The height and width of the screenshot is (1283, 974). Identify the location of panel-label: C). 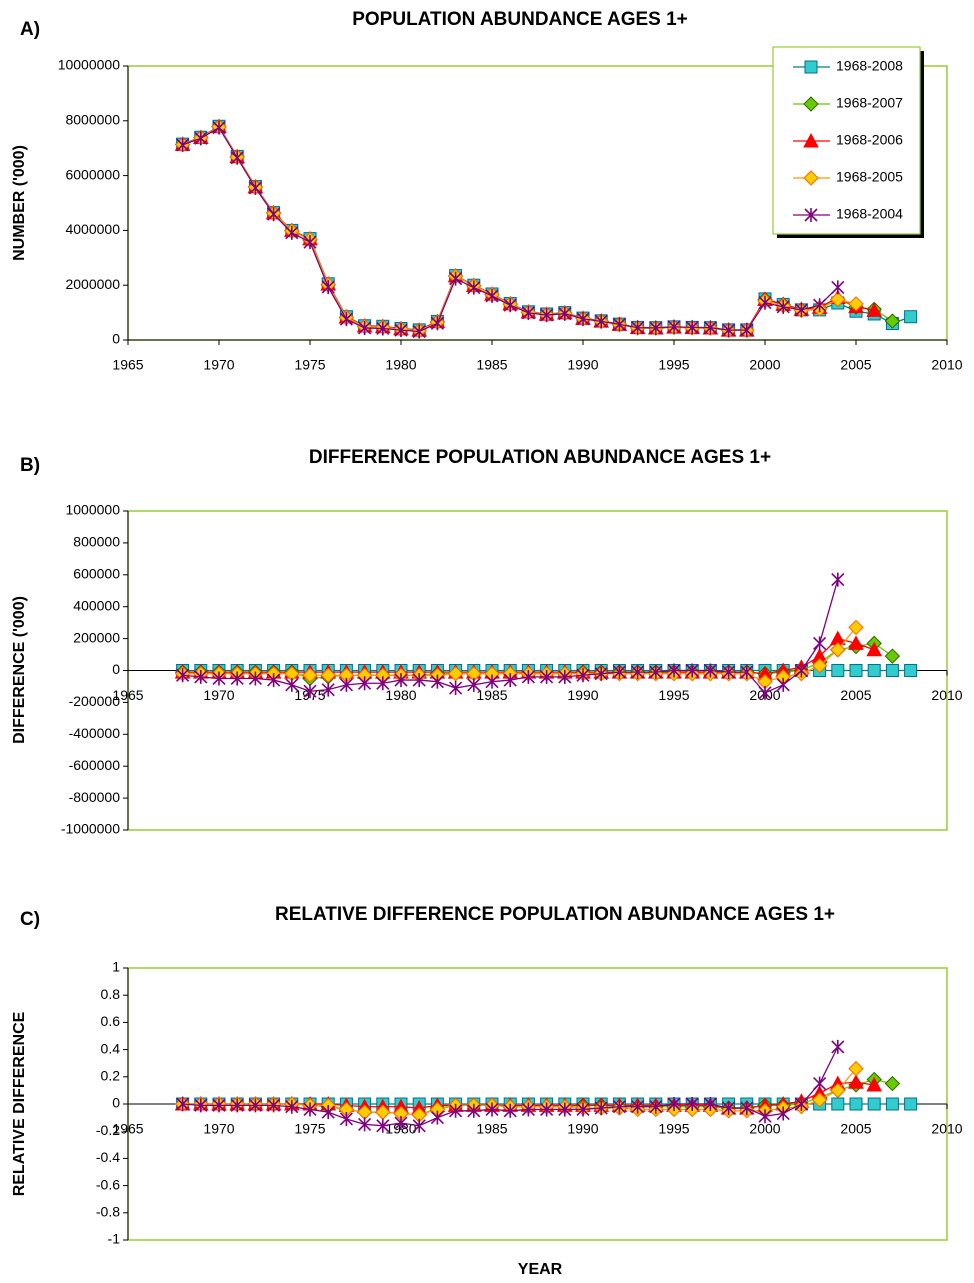
(30, 919).